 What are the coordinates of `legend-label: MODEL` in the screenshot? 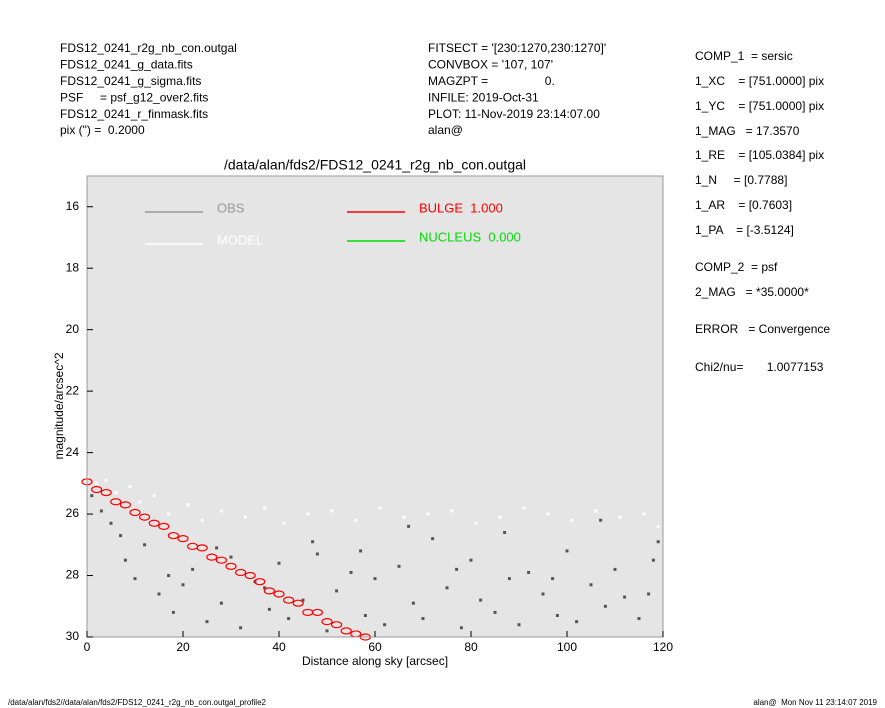 It's located at (240, 239).